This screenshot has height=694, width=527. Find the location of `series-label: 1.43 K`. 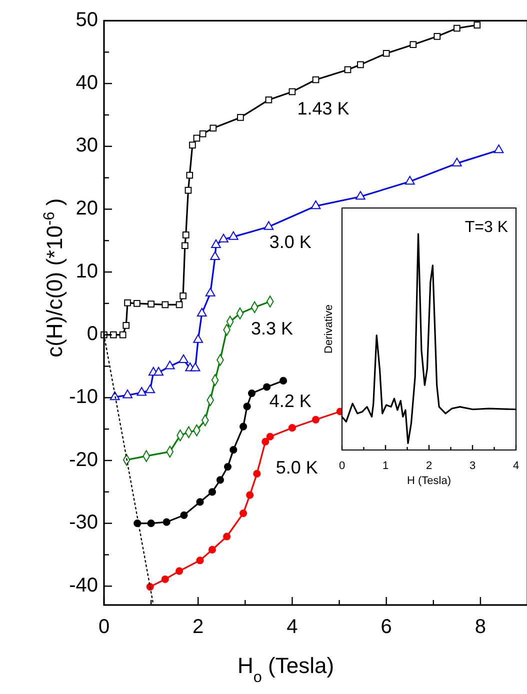

series-label: 1.43 K is located at coordinates (323, 108).